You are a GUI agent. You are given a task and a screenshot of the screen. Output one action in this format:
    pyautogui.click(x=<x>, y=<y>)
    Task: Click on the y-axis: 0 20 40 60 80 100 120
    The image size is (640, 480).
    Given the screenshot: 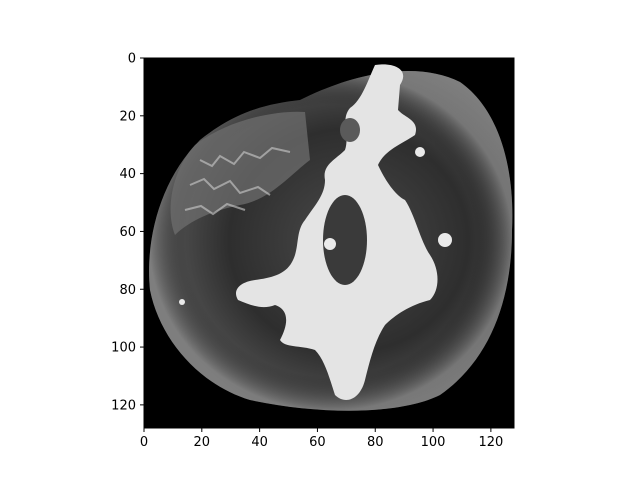 What is the action you would take?
    pyautogui.click(x=127, y=232)
    